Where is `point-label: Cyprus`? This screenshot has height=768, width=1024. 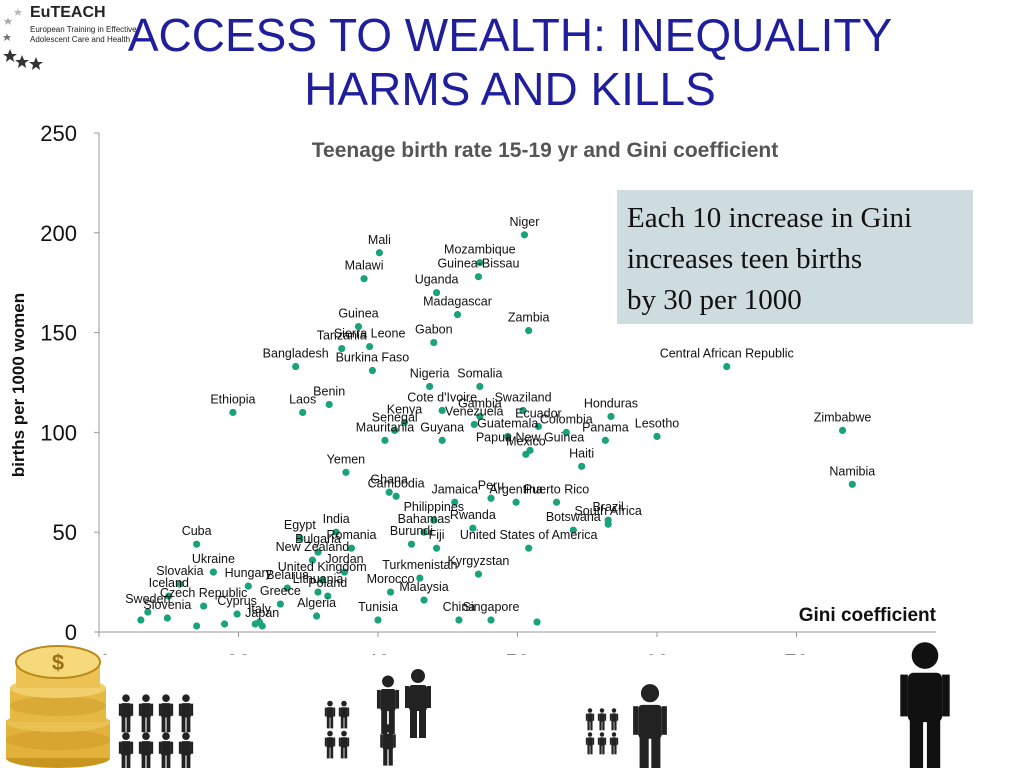
point-label: Cyprus is located at coordinates (237, 601).